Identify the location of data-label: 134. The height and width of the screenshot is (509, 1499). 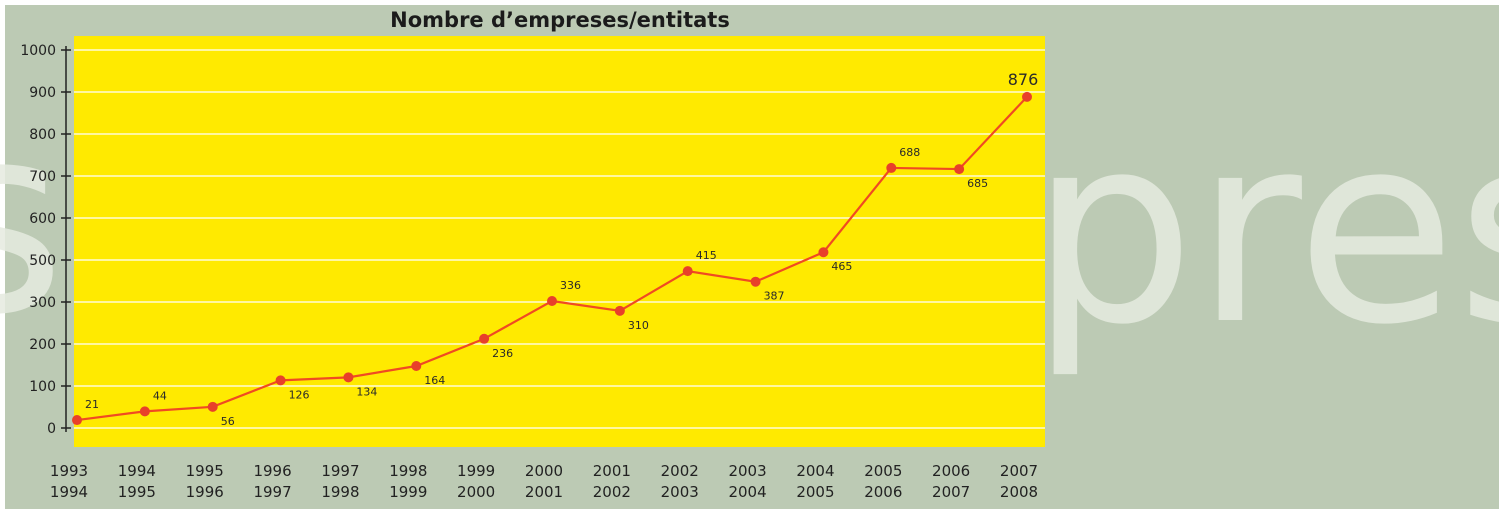
(366, 391).